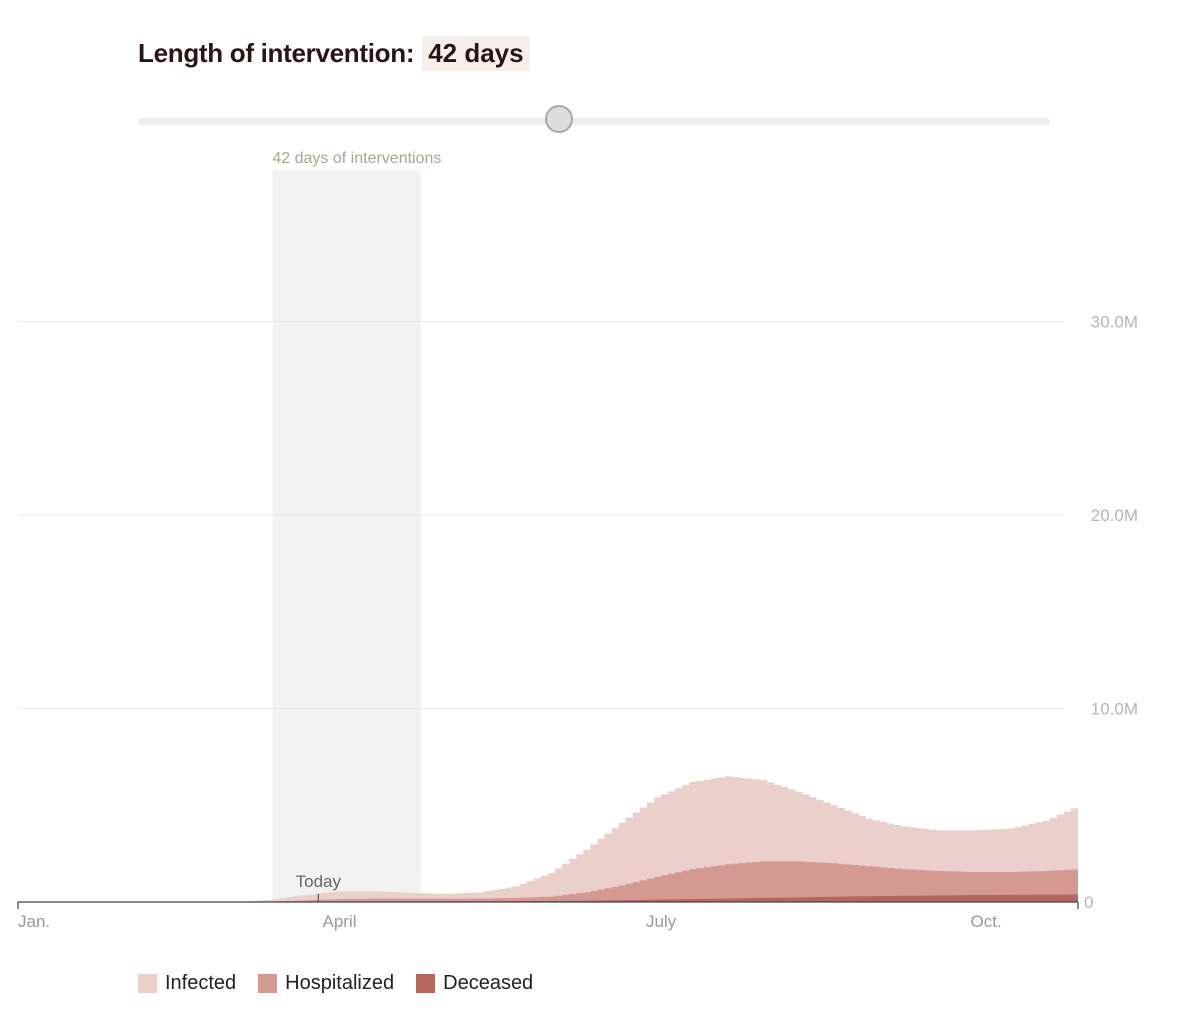 Image resolution: width=1200 pixels, height=1021 pixels. Describe the element at coordinates (201, 983) in the screenshot. I see `legend-label: Infected` at that location.